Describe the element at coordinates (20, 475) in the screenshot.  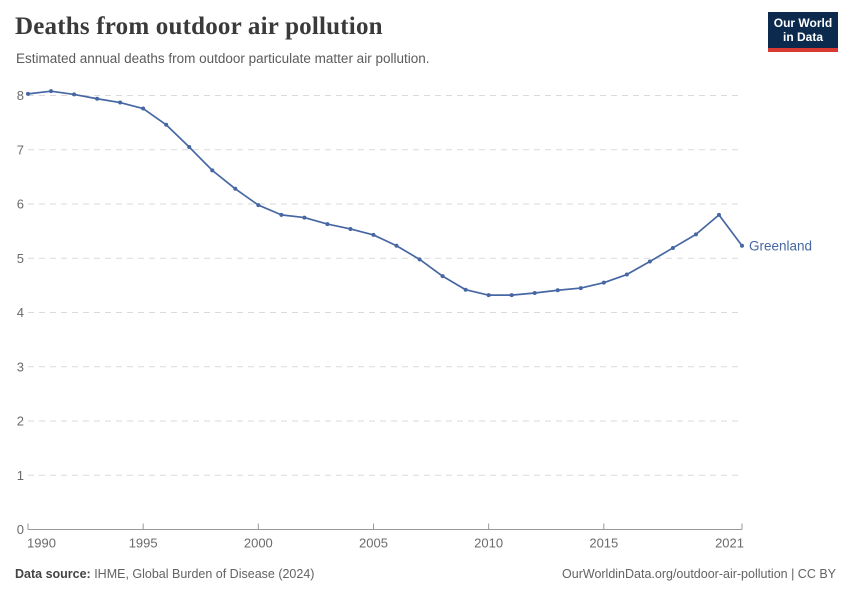
I see `y-axis-label: 1` at that location.